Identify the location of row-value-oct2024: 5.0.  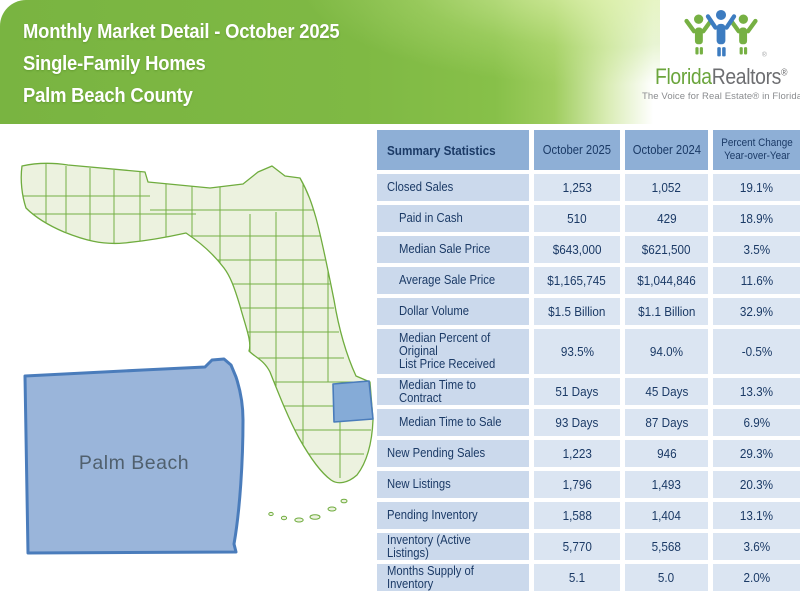
(666, 577).